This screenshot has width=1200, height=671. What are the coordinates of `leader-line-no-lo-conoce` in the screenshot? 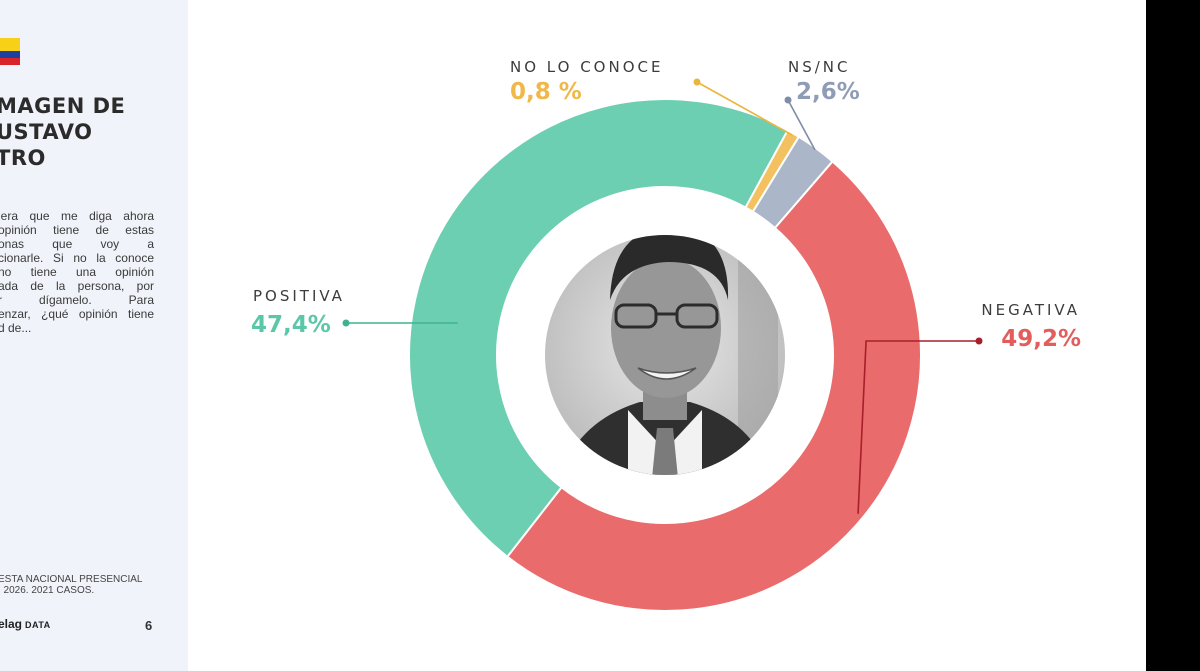 It's located at (744, 108).